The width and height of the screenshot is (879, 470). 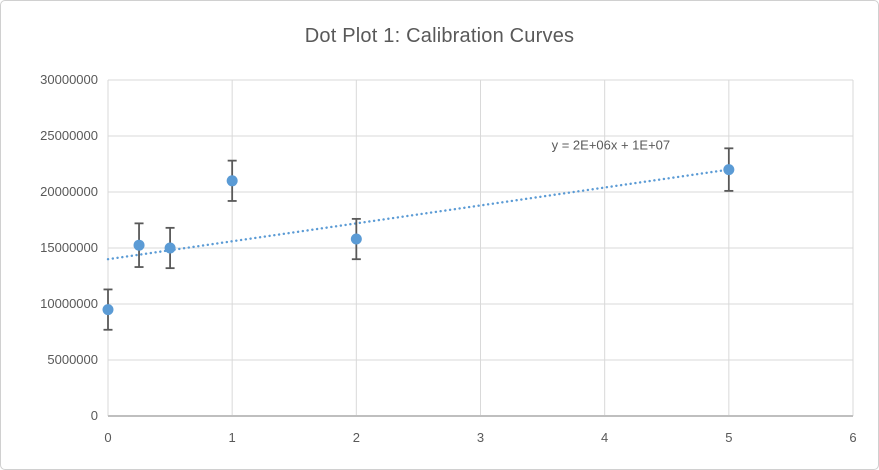 What do you see at coordinates (605, 437) in the screenshot?
I see `x-tick-label: 4` at bounding box center [605, 437].